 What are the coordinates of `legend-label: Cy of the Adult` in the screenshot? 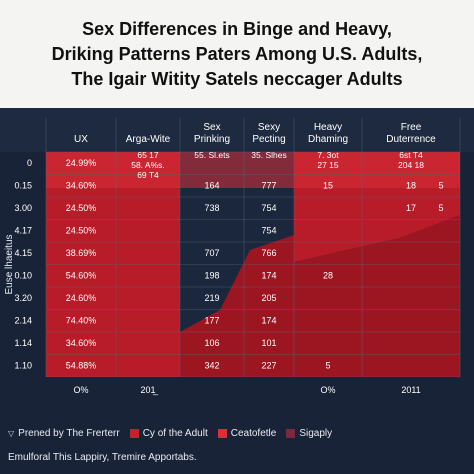 It's located at (175, 433).